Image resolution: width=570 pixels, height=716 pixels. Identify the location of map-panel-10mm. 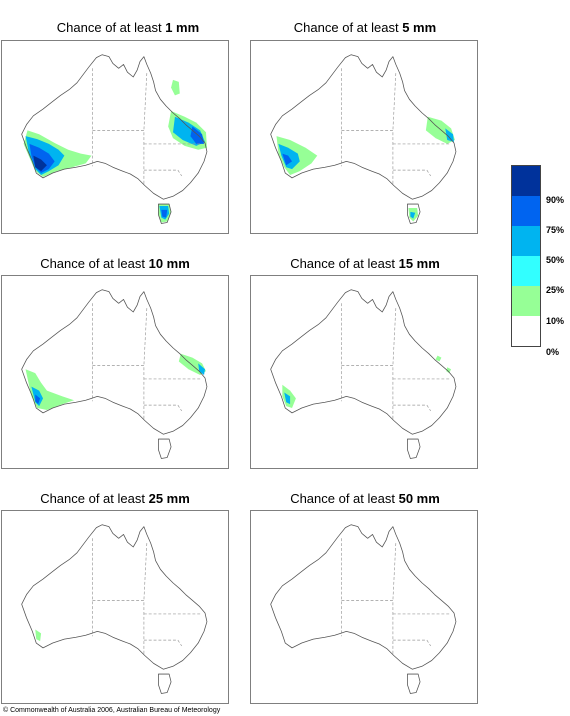
(115, 372).